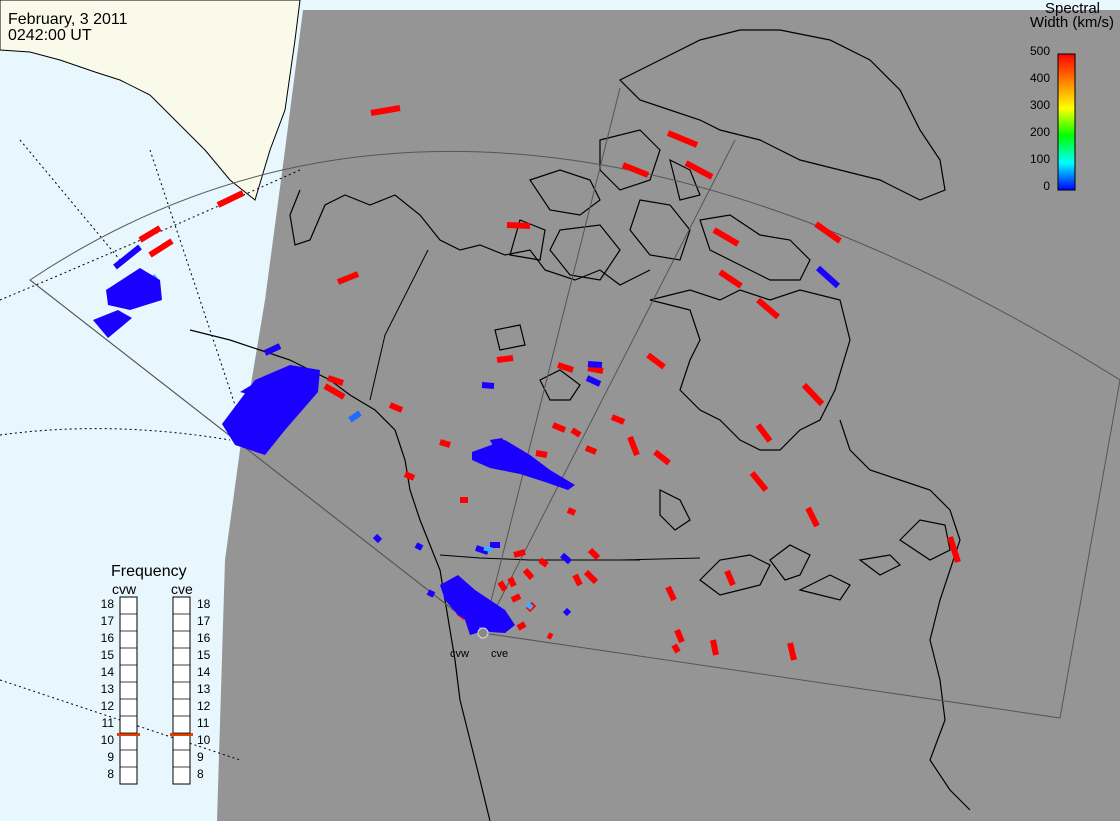 The width and height of the screenshot is (1120, 821). I want to click on colorbar-tick: 300, so click(1040, 105).